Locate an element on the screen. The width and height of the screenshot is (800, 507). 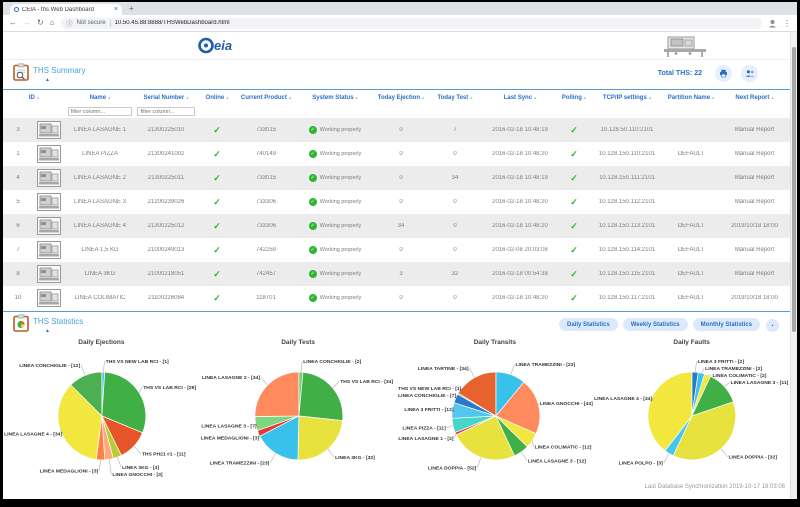
monthly-statistics-button: Monthly Statistics is located at coordinates (726, 324).